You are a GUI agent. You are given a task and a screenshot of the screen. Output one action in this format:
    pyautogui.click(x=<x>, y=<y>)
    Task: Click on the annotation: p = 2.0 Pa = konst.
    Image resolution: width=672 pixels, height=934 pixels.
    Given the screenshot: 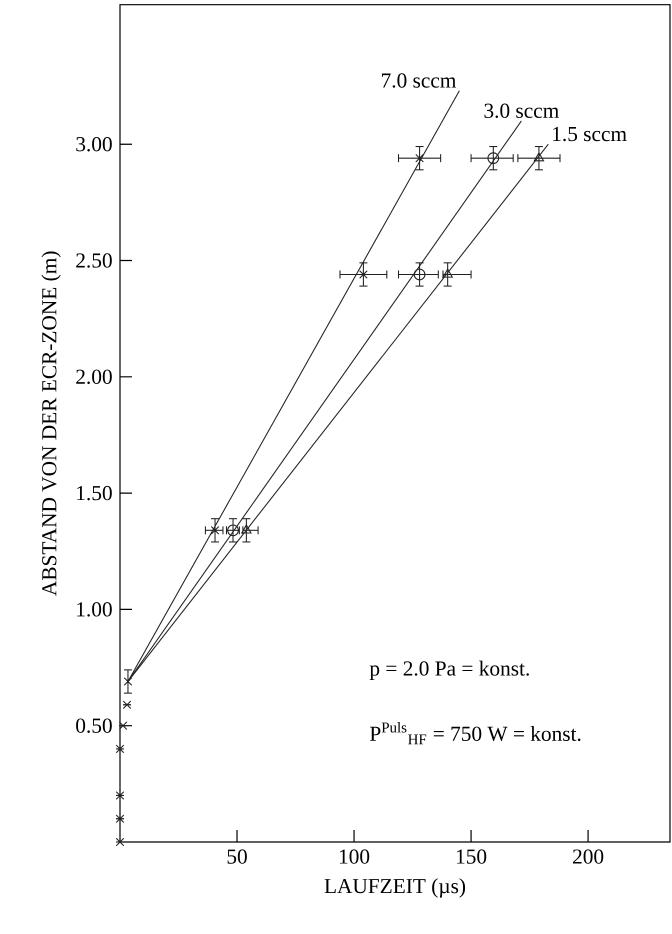 What is the action you would take?
    pyautogui.click(x=449, y=670)
    